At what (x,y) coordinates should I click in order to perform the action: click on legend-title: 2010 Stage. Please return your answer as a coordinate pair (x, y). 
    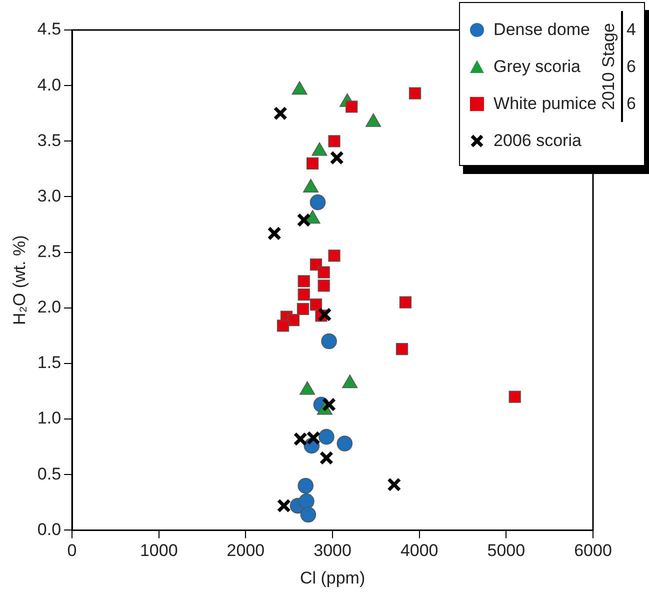
    Looking at the image, I should click on (608, 67).